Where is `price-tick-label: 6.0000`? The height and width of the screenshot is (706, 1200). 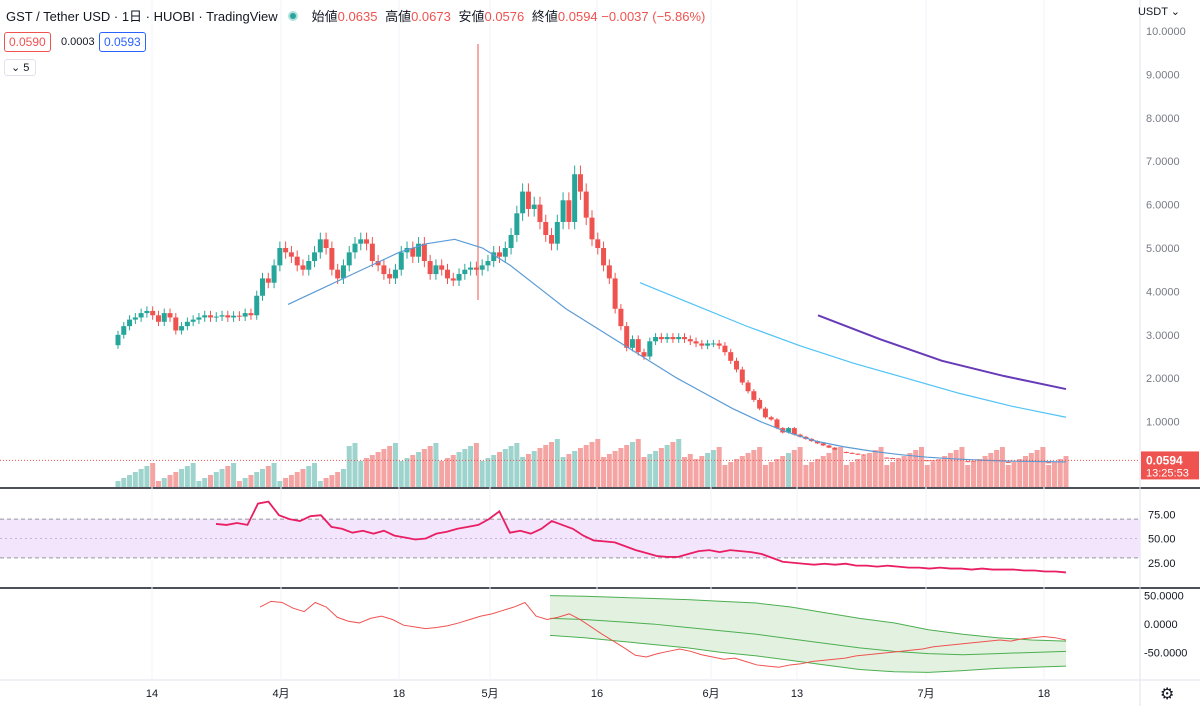 price-tick-label: 6.0000 is located at coordinates (1163, 206).